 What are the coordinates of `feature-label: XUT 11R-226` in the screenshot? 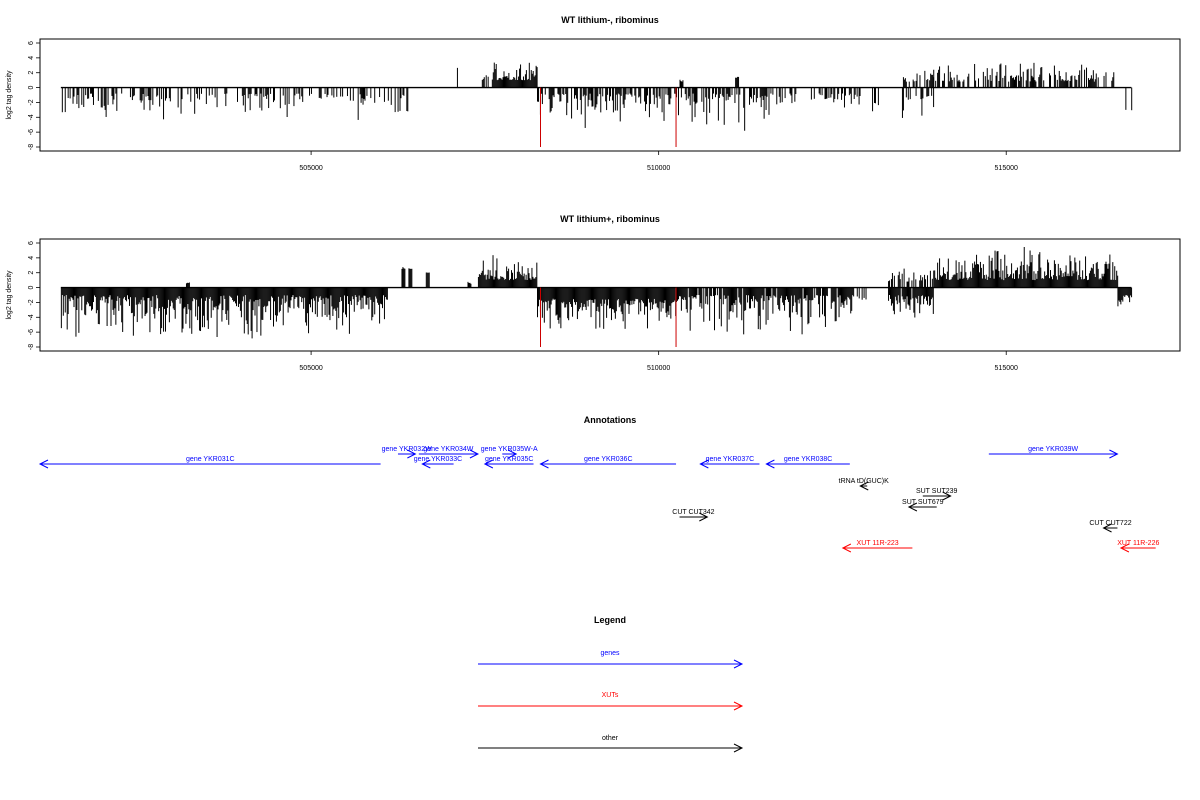 It's located at (1138, 543).